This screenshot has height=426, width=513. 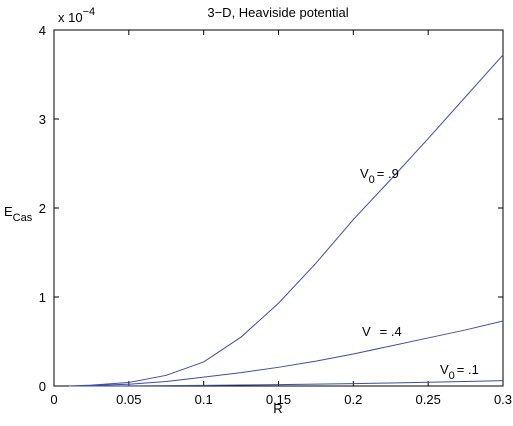 I want to click on y-tick-label: 3, so click(x=42, y=119).